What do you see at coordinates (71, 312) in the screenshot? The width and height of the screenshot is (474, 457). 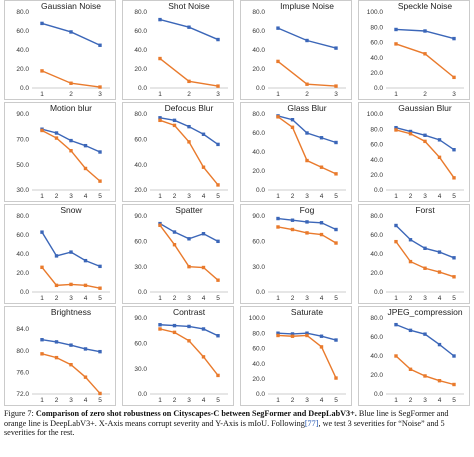 I see `chart-title: Brightness` at bounding box center [71, 312].